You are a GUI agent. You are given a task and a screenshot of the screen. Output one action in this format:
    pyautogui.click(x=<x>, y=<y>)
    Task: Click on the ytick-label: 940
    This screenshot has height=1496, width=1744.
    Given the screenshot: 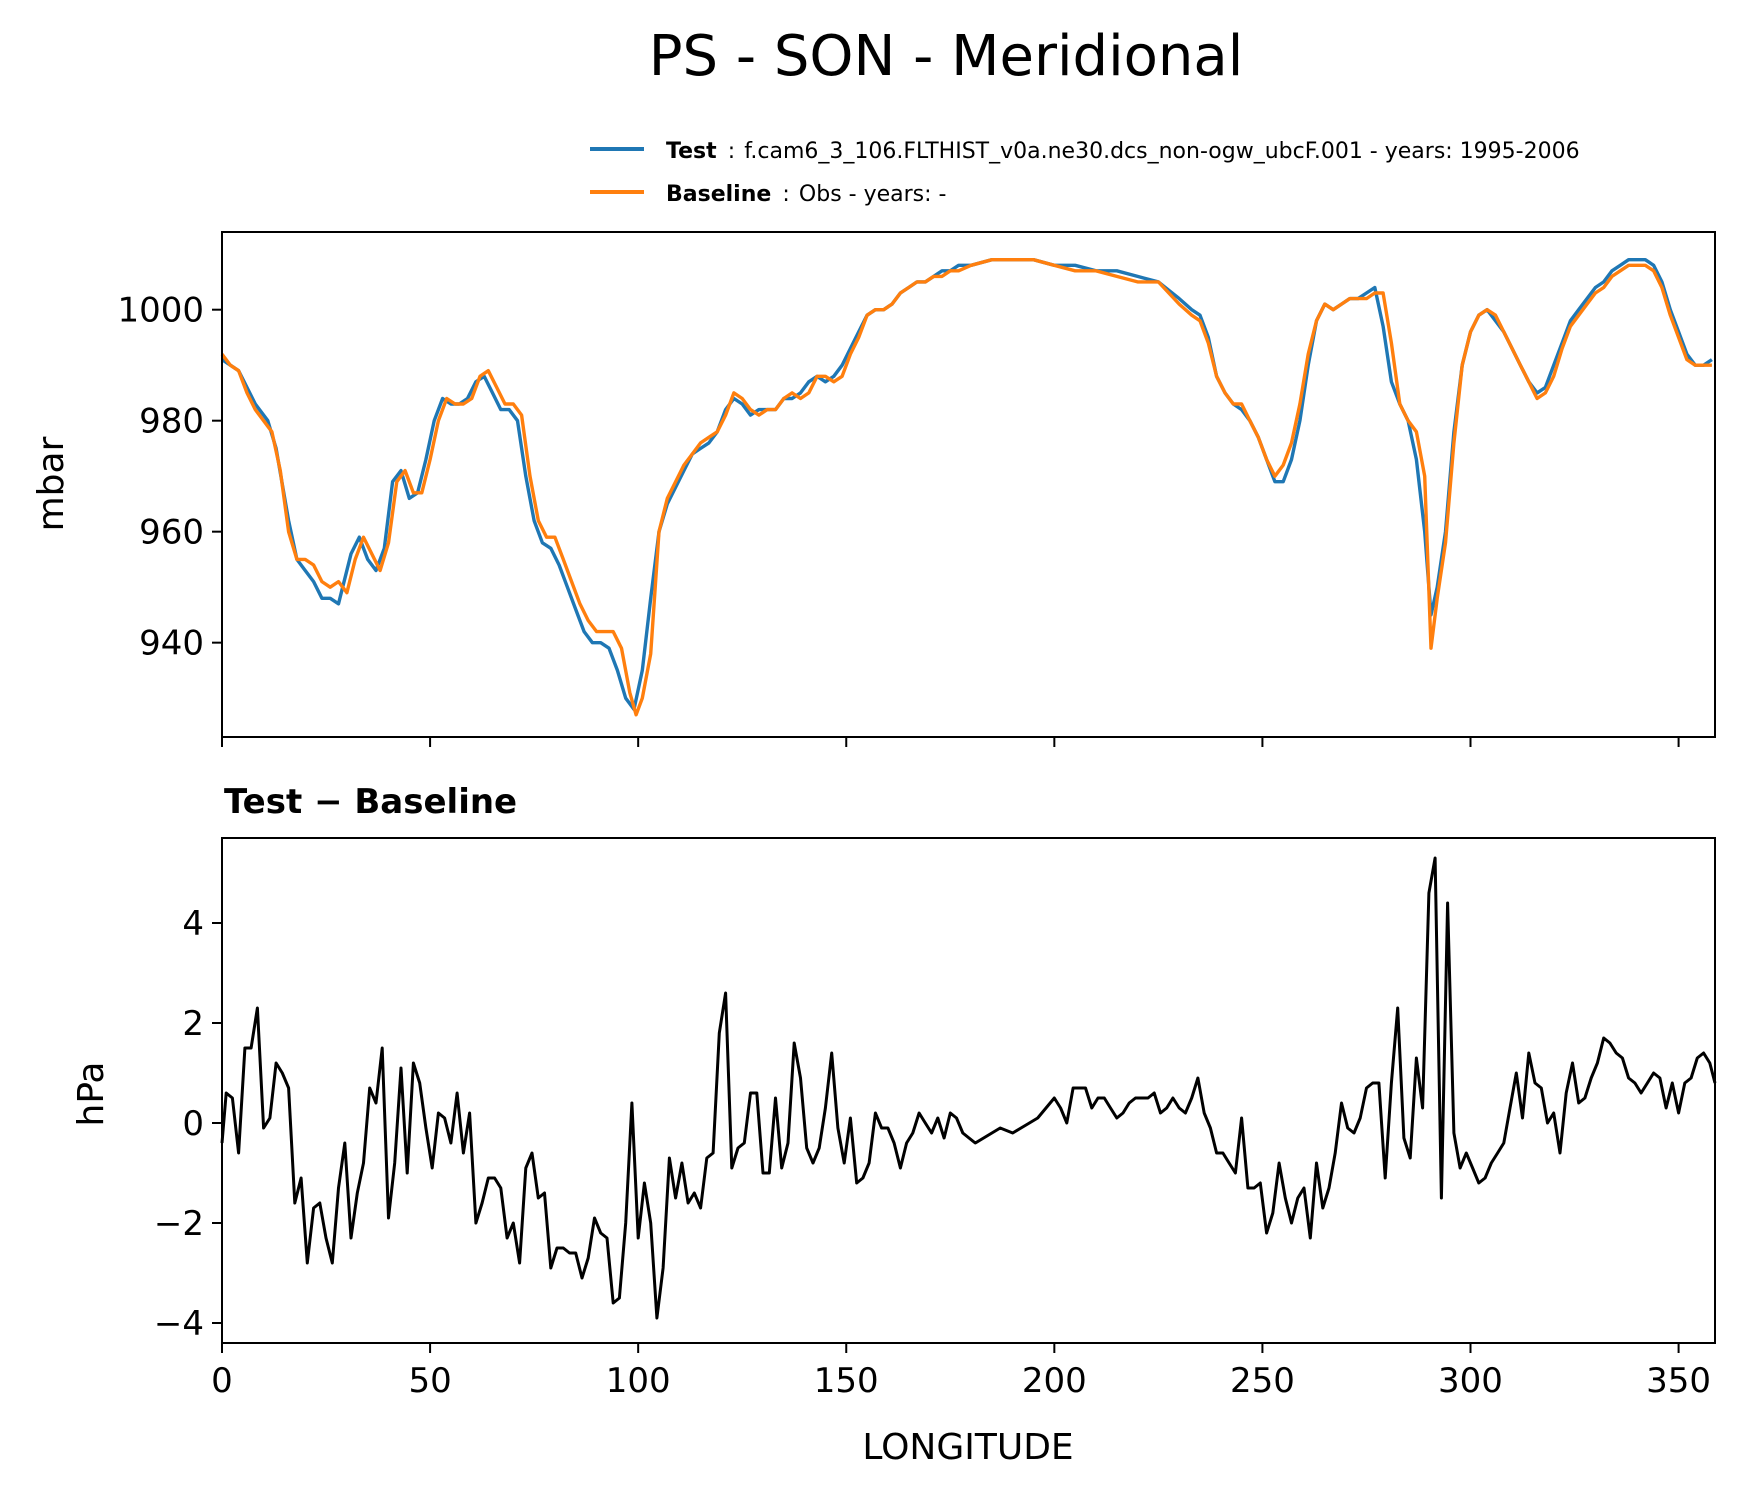 What is the action you would take?
    pyautogui.click(x=171, y=644)
    